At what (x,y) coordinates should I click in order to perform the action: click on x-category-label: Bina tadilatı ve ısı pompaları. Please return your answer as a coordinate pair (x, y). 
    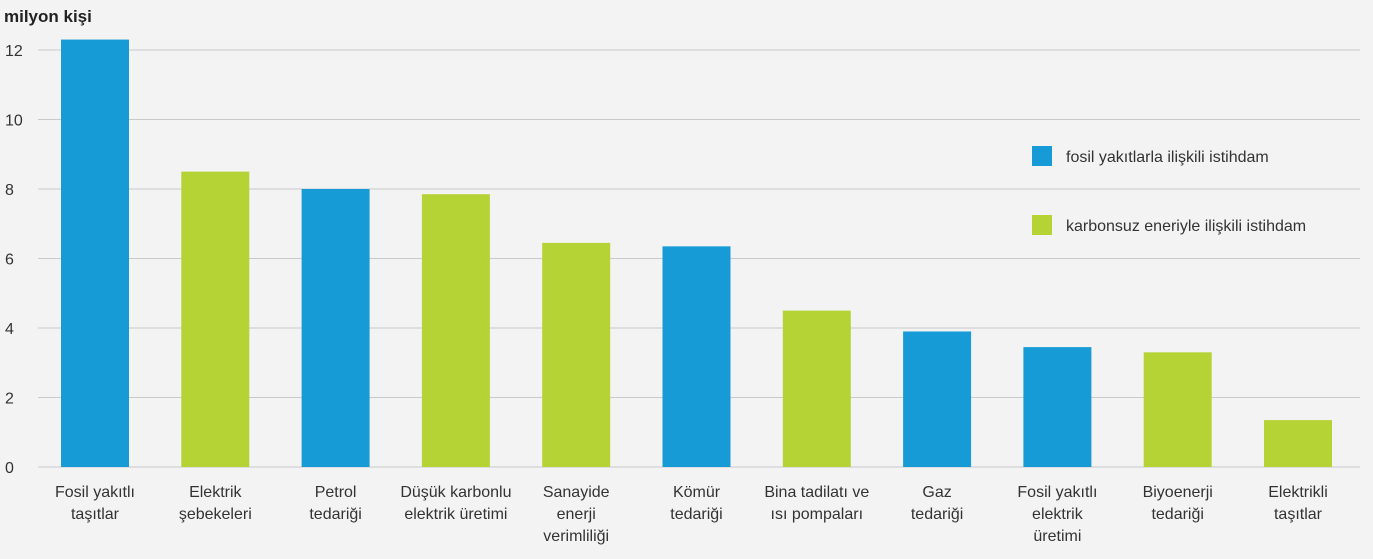
    Looking at the image, I should click on (816, 503).